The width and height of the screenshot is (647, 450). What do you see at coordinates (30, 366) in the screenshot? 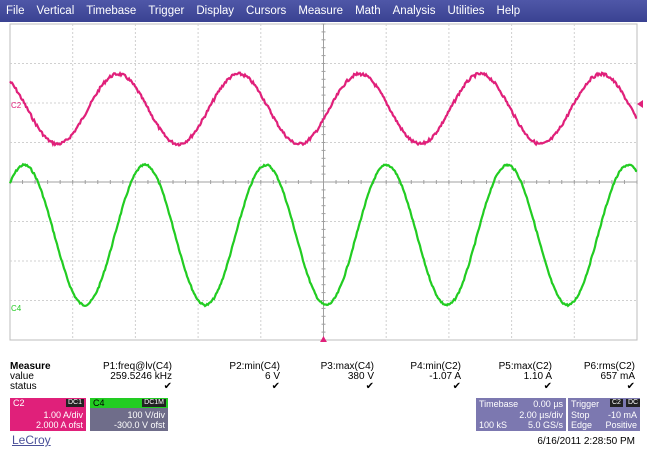
I see `measure-title: Measure` at bounding box center [30, 366].